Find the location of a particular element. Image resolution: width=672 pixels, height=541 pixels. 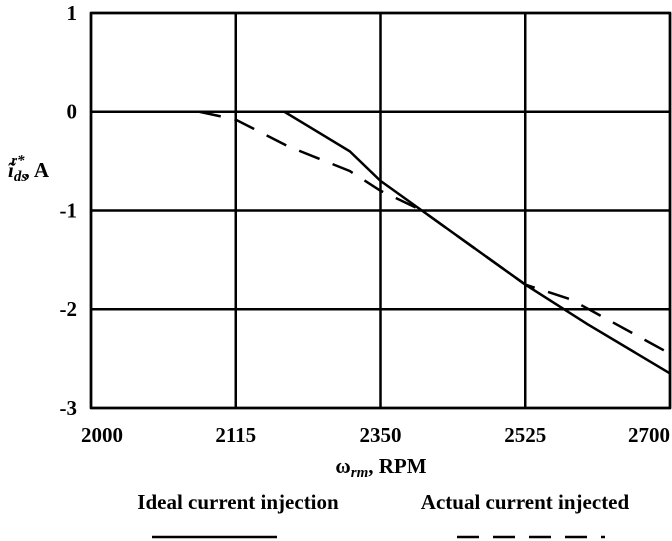

x-tick-label: 2350 is located at coordinates (381, 435).